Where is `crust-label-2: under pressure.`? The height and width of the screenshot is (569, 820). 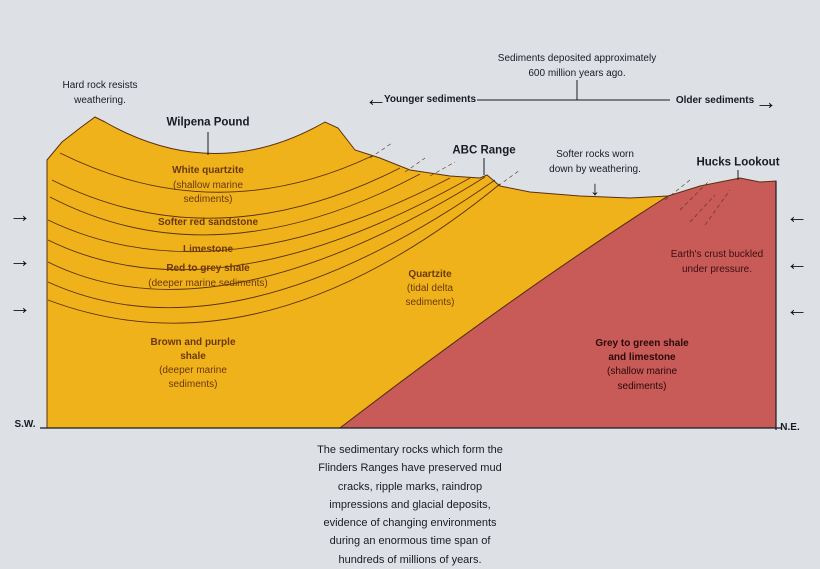
crust-label-2: under pressure. is located at coordinates (717, 269).